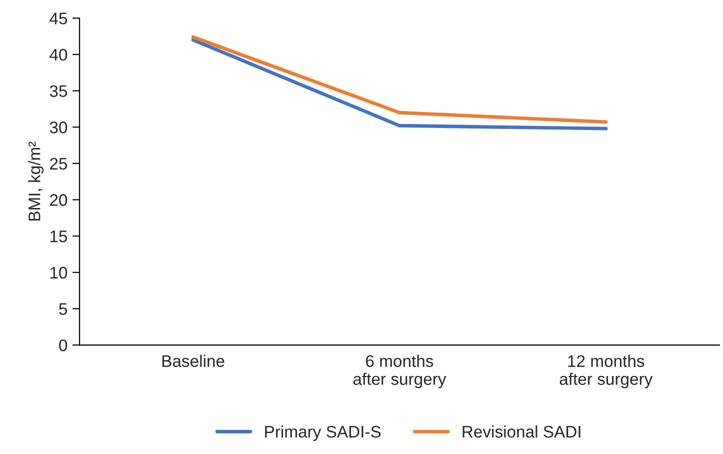 Image resolution: width=723 pixels, height=454 pixels. What do you see at coordinates (59, 18) in the screenshot?
I see `y-tick-label: 45` at bounding box center [59, 18].